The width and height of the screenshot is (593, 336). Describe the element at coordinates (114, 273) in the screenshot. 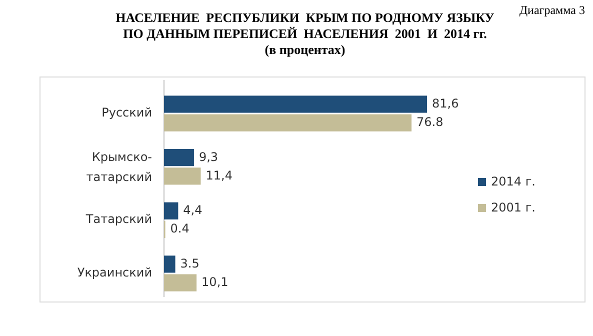

I see `y-tick-label: Украинский` at that location.